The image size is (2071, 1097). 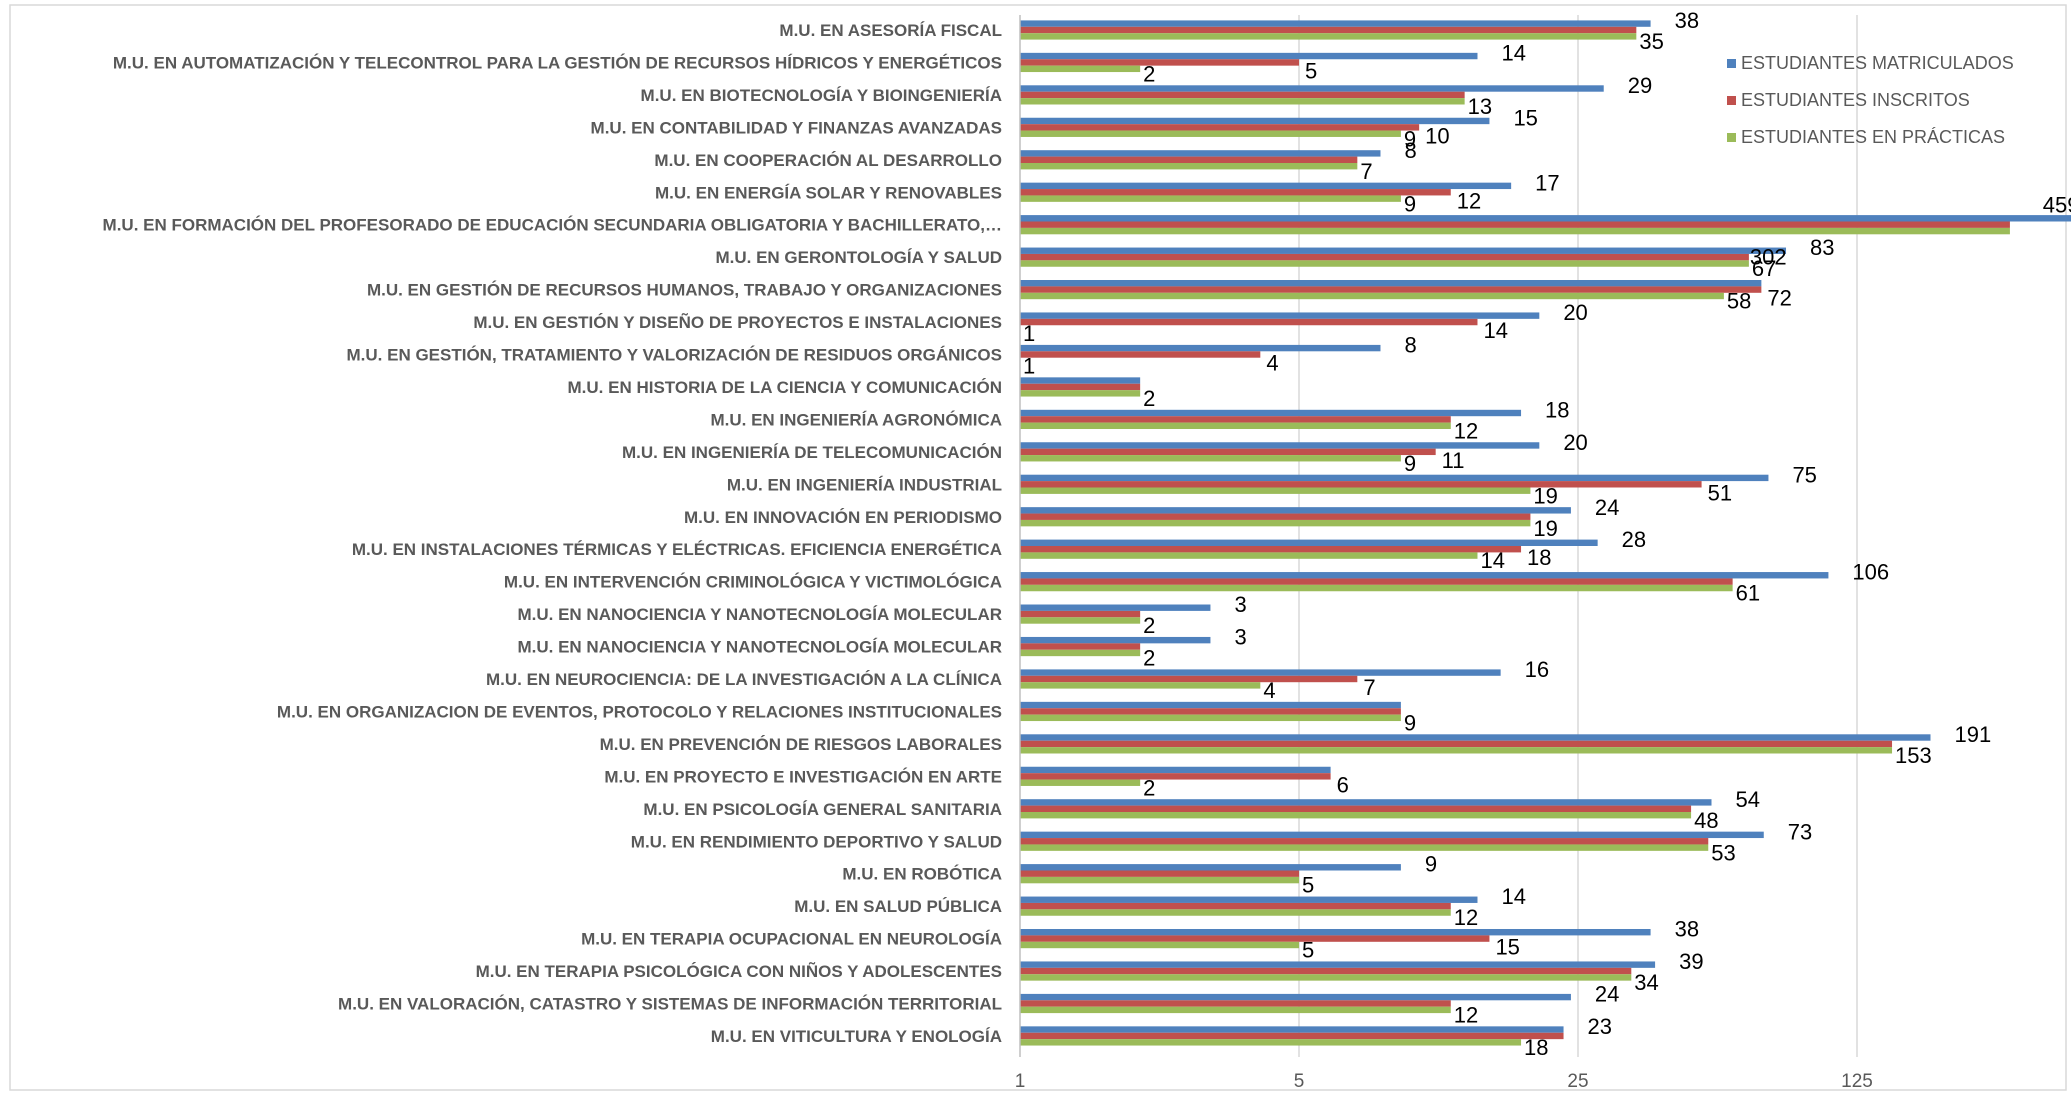 I want to click on legend-label: ESTUDIANTES EN PRÁCTICAS, so click(x=1873, y=137).